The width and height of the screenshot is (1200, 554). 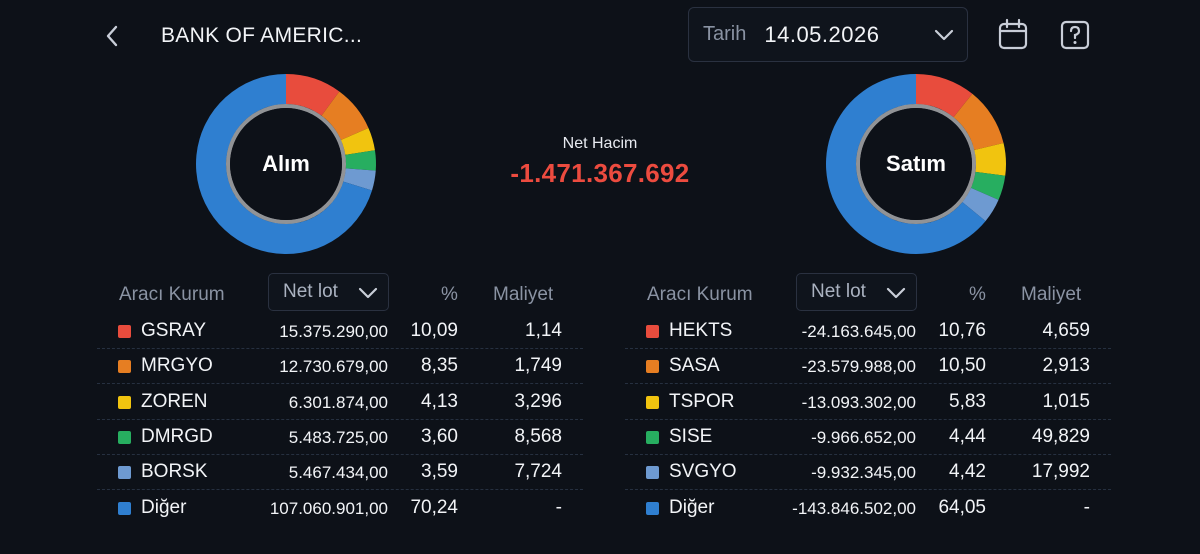 What do you see at coordinates (439, 436) in the screenshot?
I see `percent-value: 3,60` at bounding box center [439, 436].